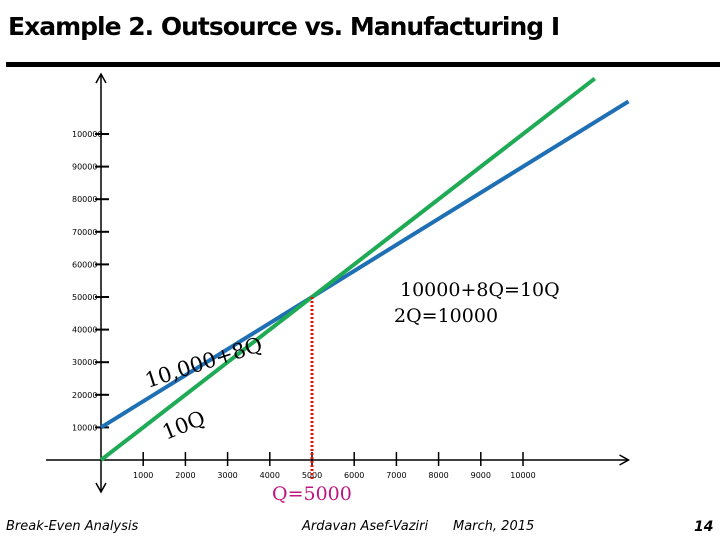 The width and height of the screenshot is (720, 540). Describe the element at coordinates (625, 460) in the screenshot. I see `x-axis-arrow` at that location.